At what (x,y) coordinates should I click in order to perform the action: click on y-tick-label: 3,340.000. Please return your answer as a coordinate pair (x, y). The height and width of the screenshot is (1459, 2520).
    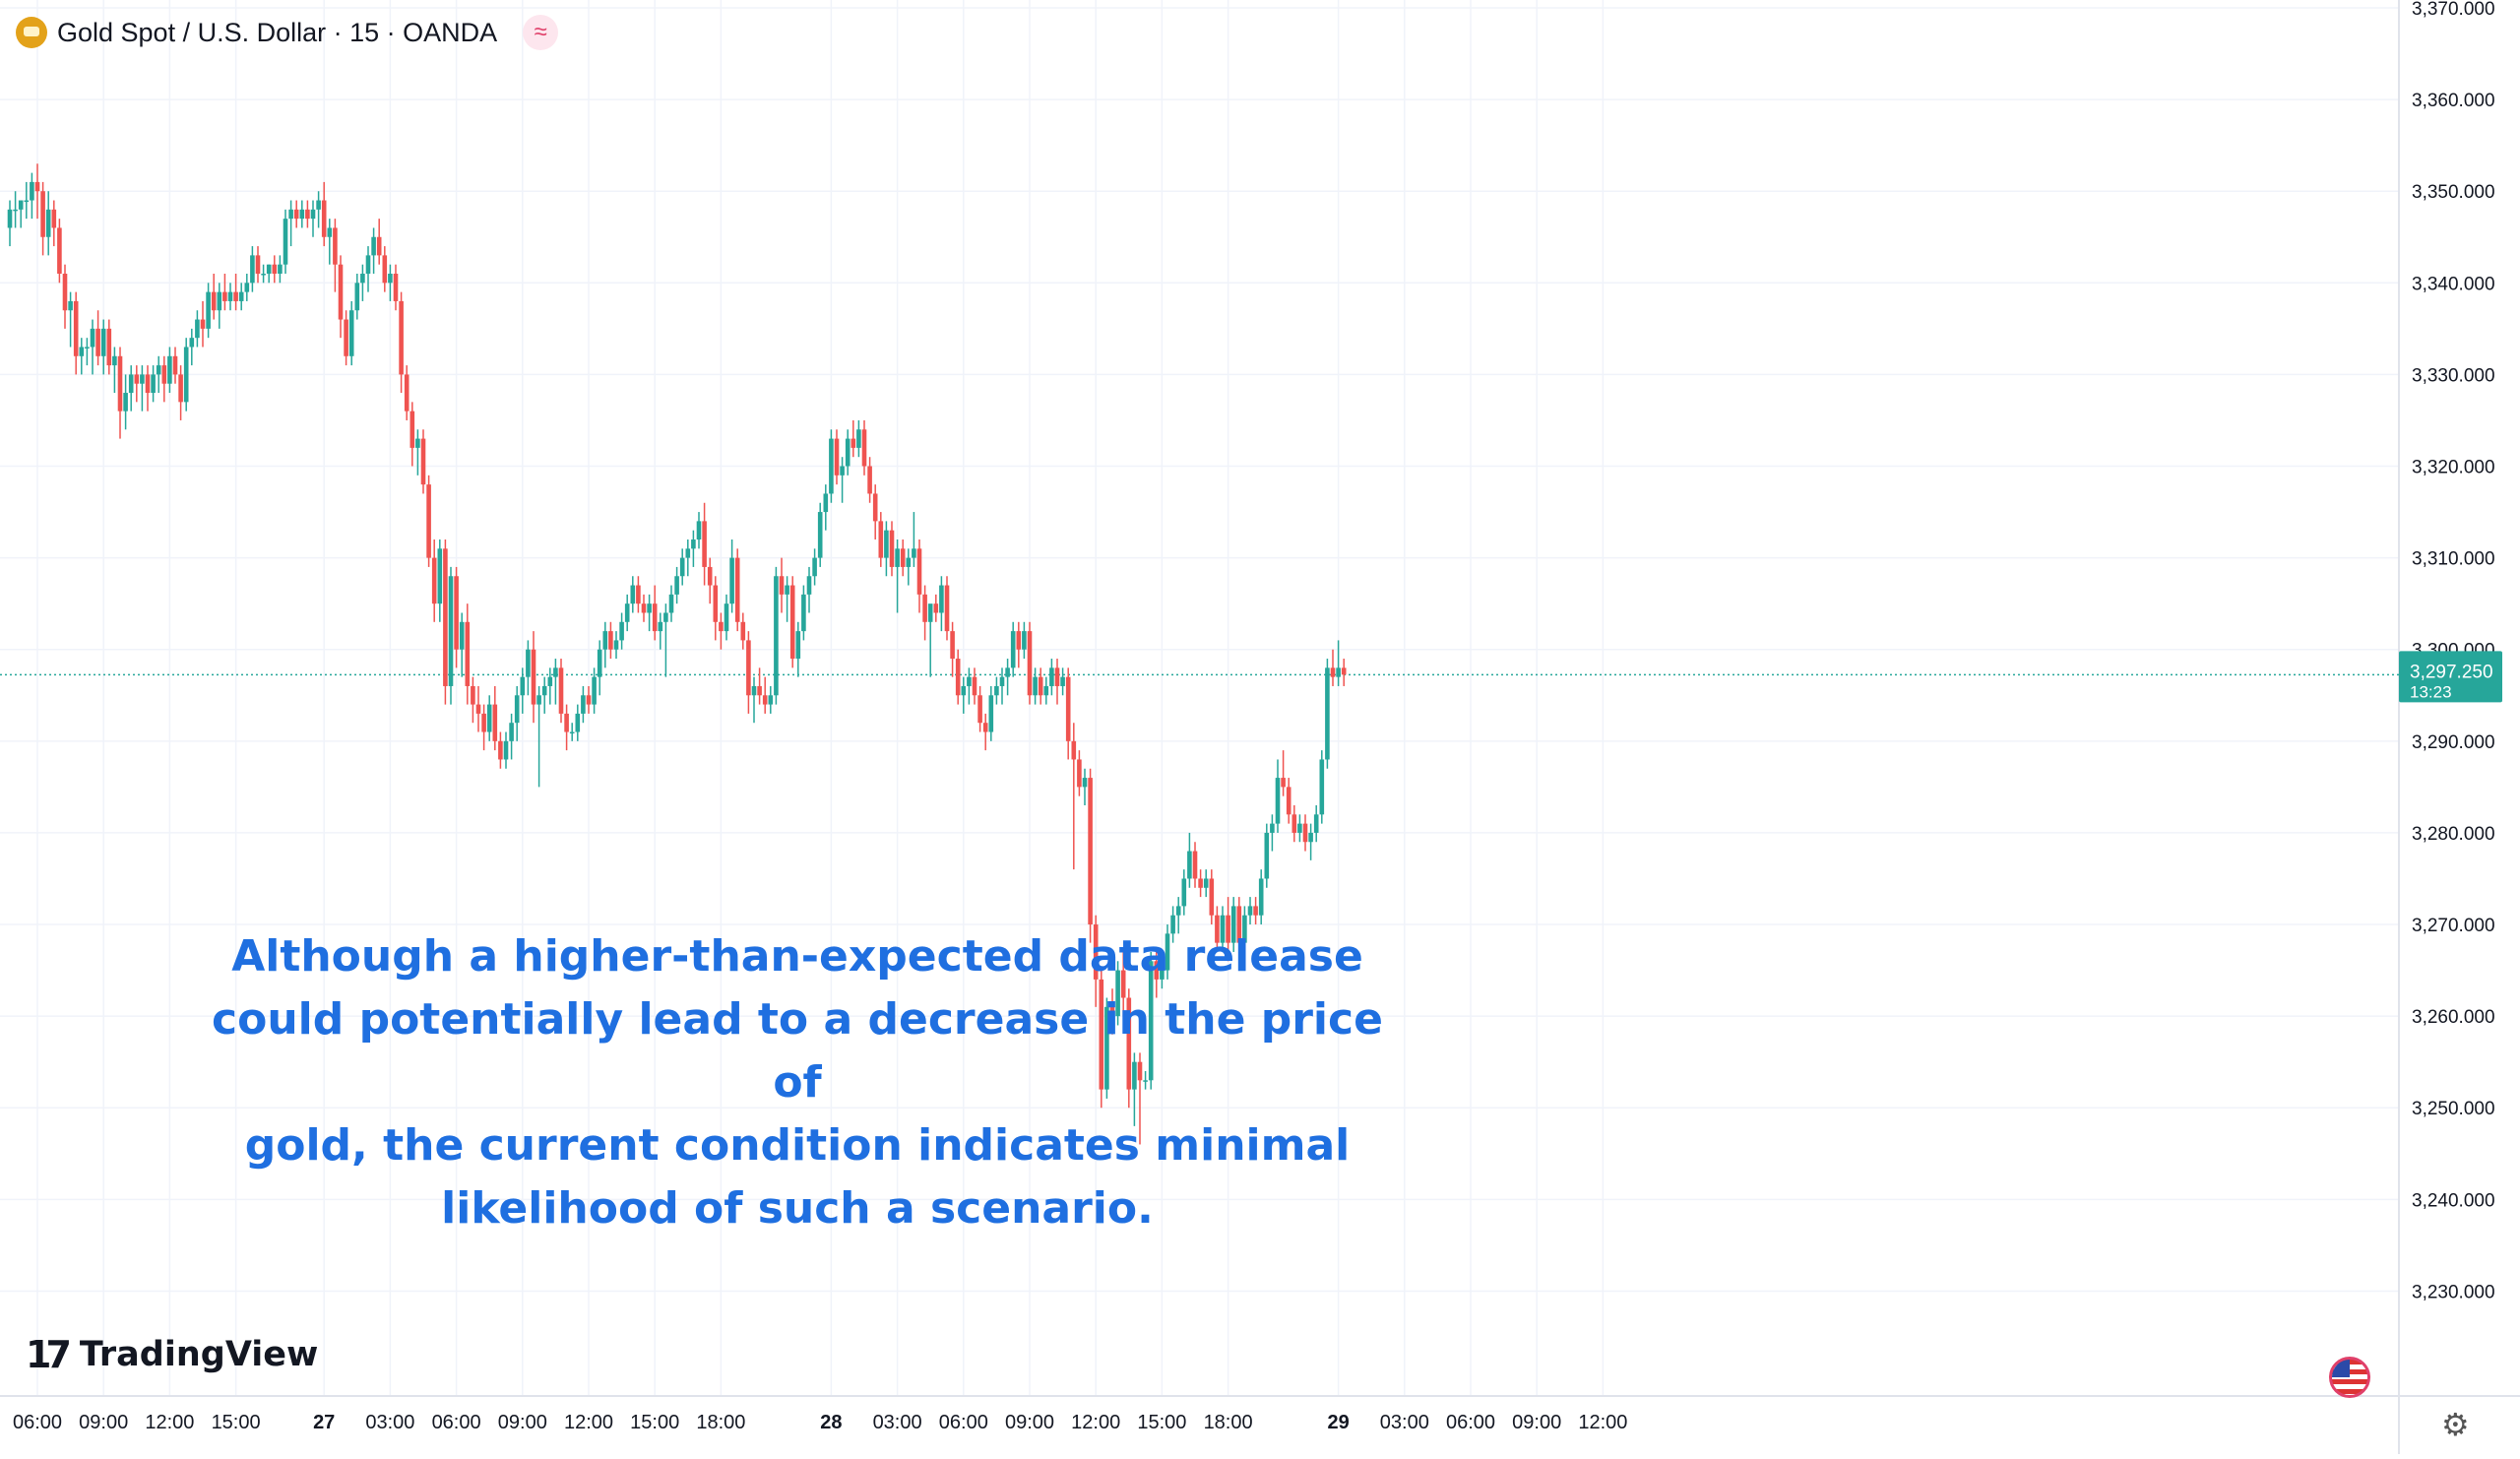
    Looking at the image, I should click on (2453, 284).